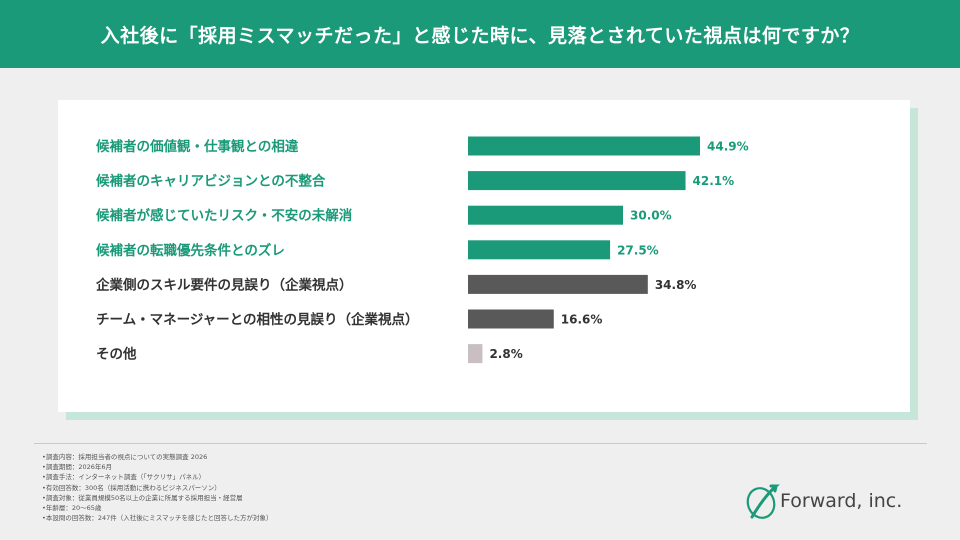 The width and height of the screenshot is (960, 540). What do you see at coordinates (505, 354) in the screenshot?
I see `value-label: 2.8%` at bounding box center [505, 354].